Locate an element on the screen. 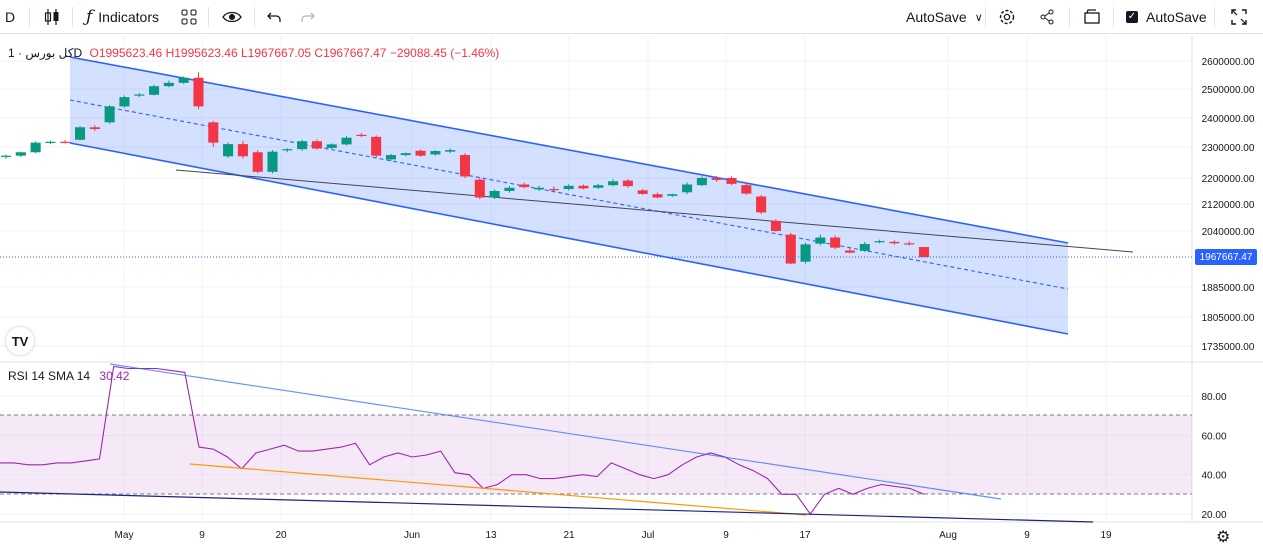 The width and height of the screenshot is (1263, 547). price-tick-label: 2120000.00 is located at coordinates (1228, 205).